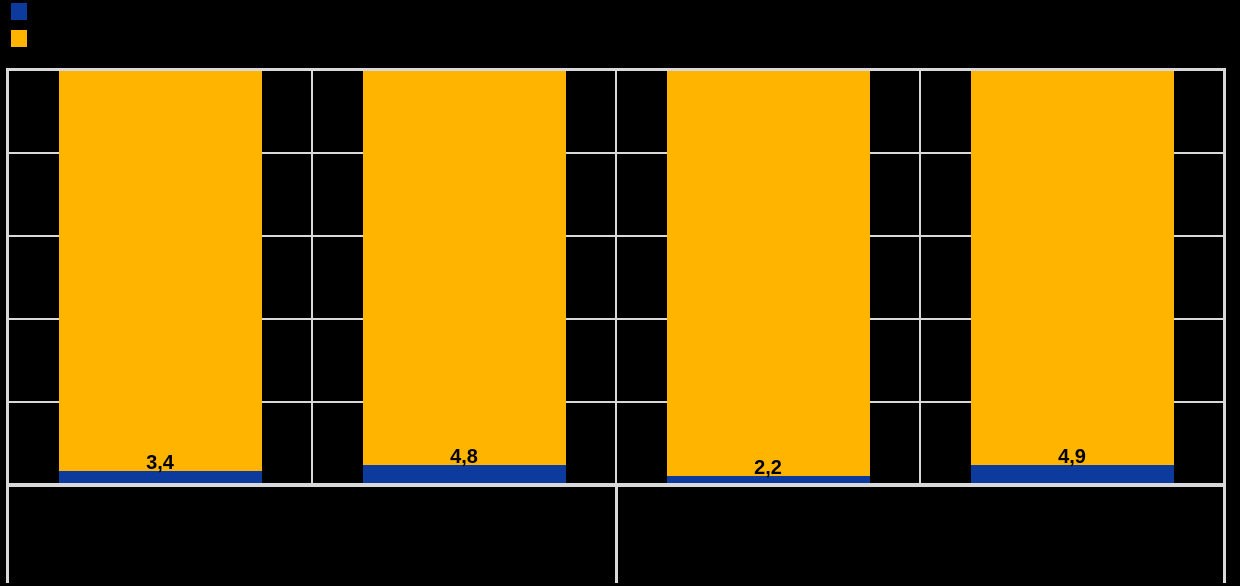 This screenshot has width=1240, height=586. What do you see at coordinates (464, 457) in the screenshot?
I see `data-label-series-1: 4,8` at bounding box center [464, 457].